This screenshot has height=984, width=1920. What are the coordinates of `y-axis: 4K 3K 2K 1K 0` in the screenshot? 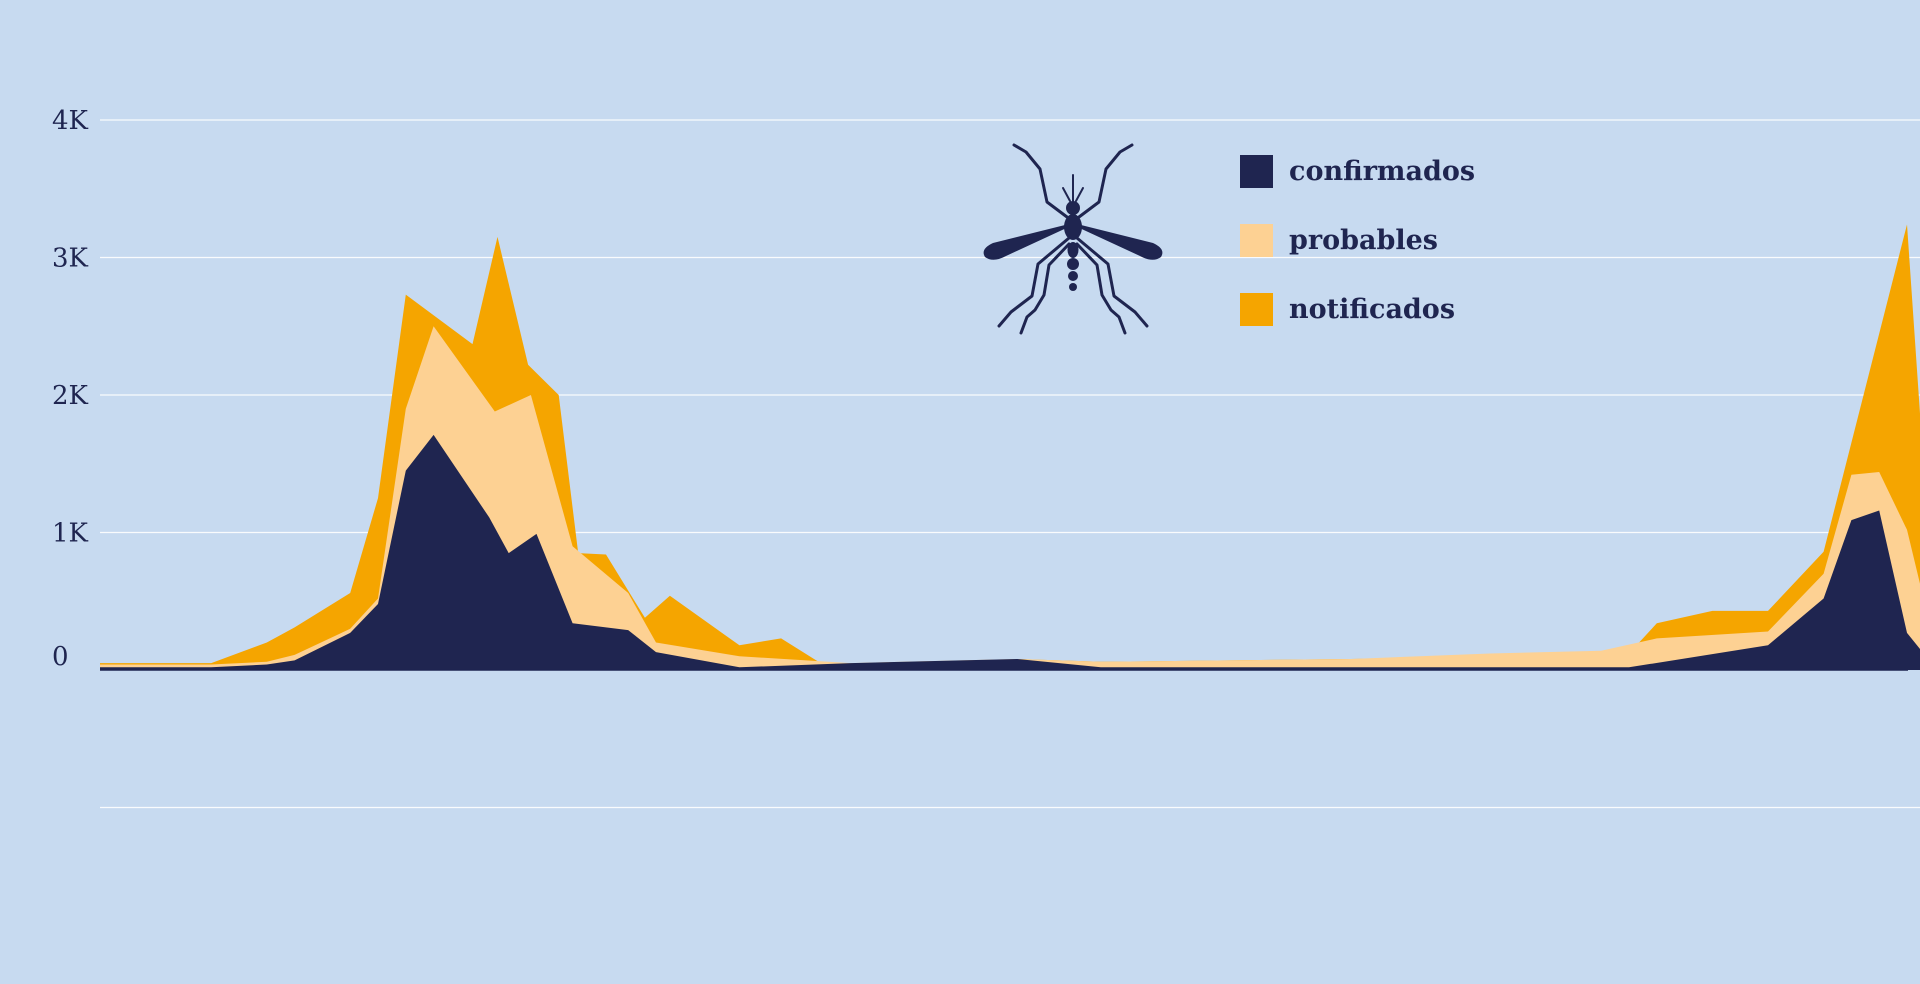 It's located at (70, 389).